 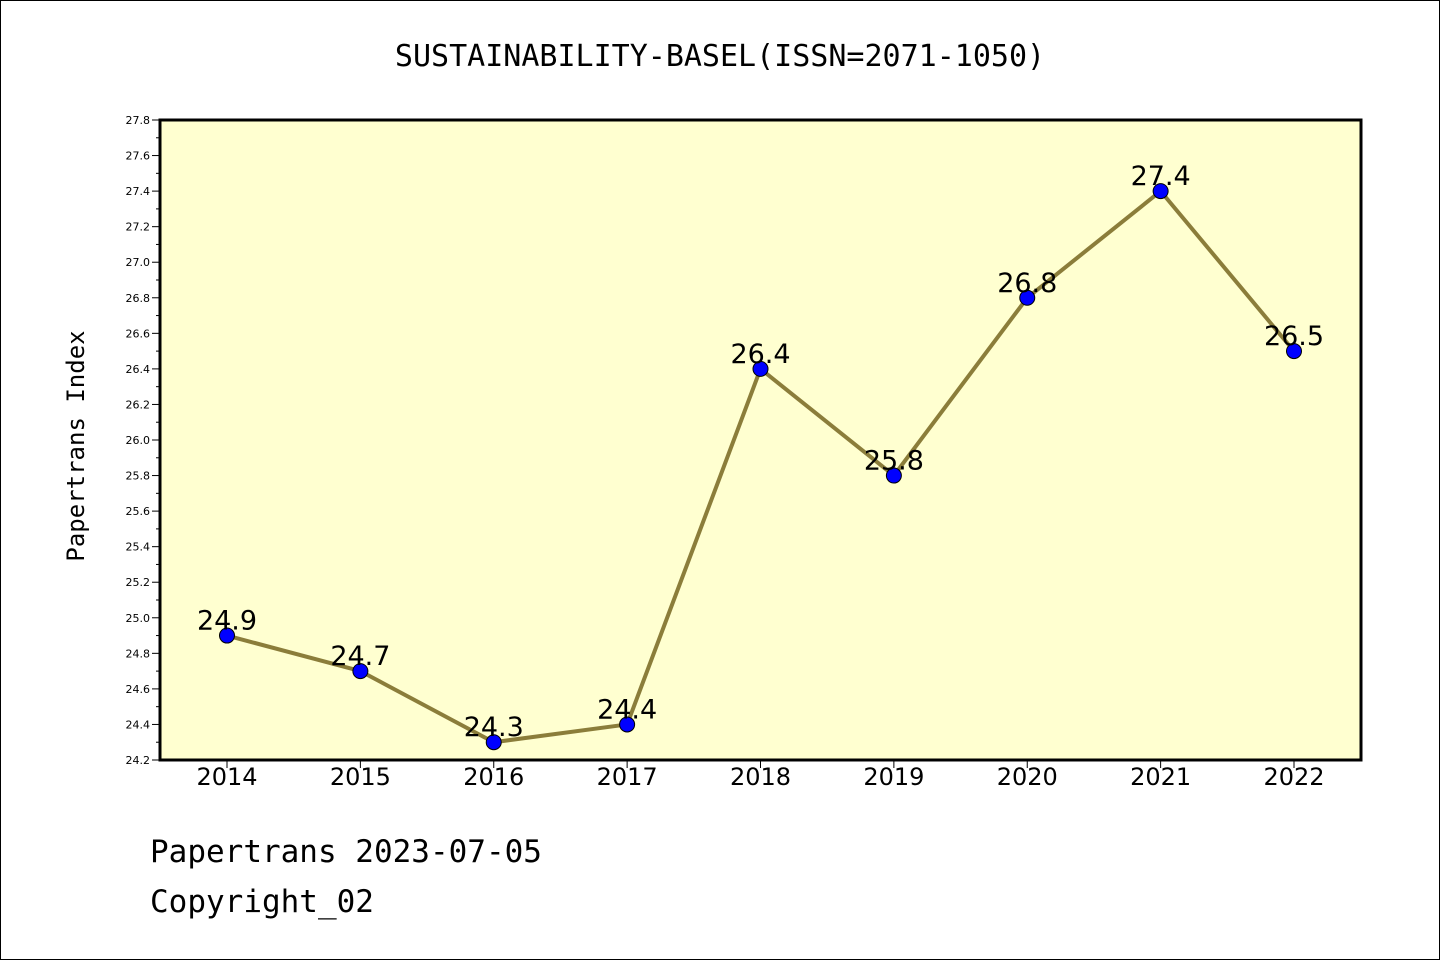 What do you see at coordinates (1027, 297) in the screenshot?
I see `data-point-2020` at bounding box center [1027, 297].